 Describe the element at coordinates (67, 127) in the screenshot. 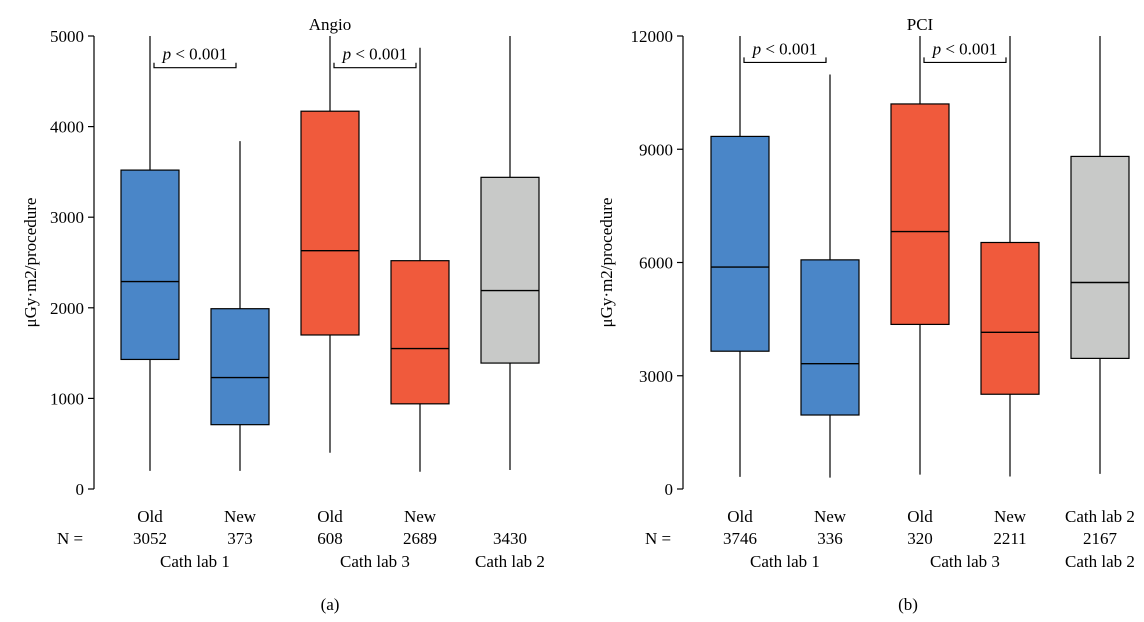

I see `y-tick-label: 4000` at that location.